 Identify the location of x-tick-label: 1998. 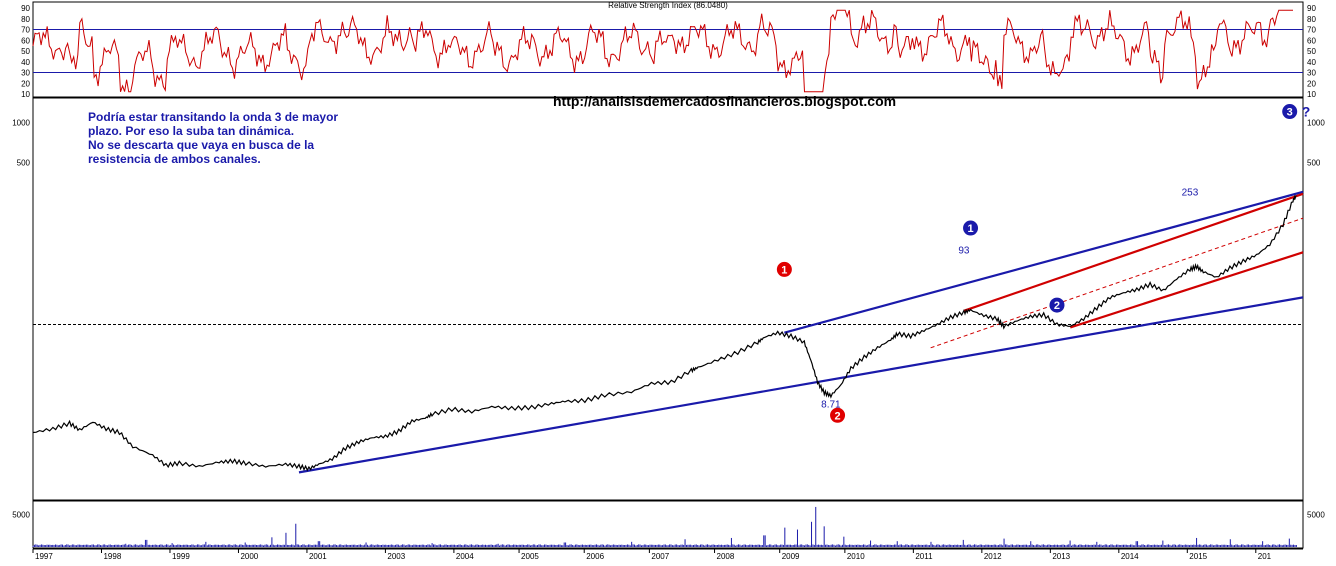
(112, 556).